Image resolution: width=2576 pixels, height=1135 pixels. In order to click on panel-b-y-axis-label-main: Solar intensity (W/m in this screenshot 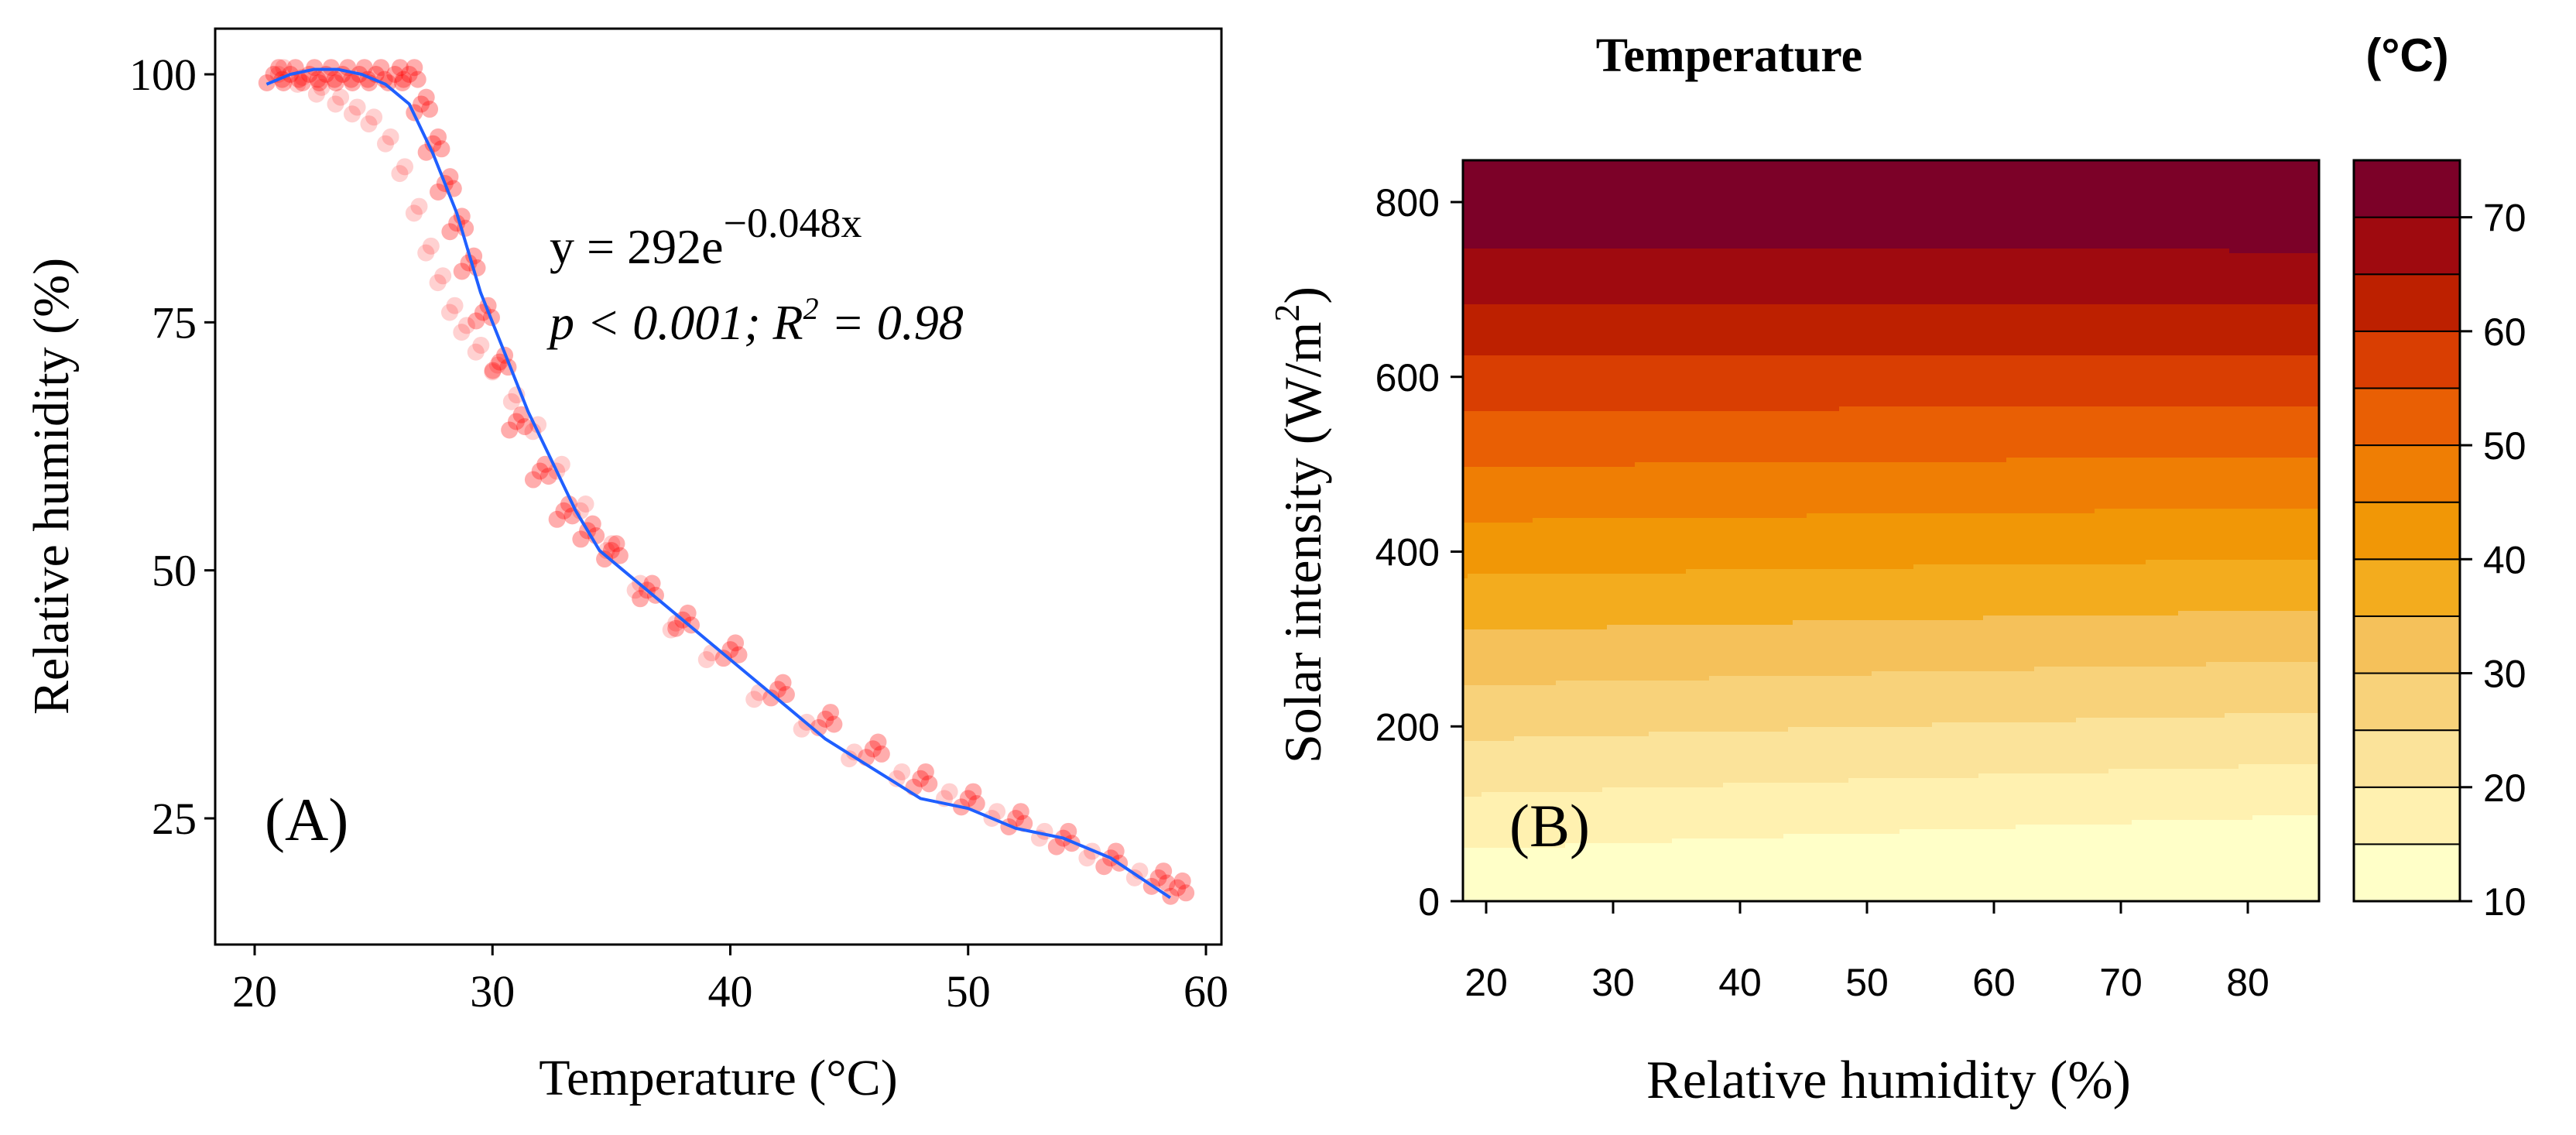, I will do `click(1302, 542)`.